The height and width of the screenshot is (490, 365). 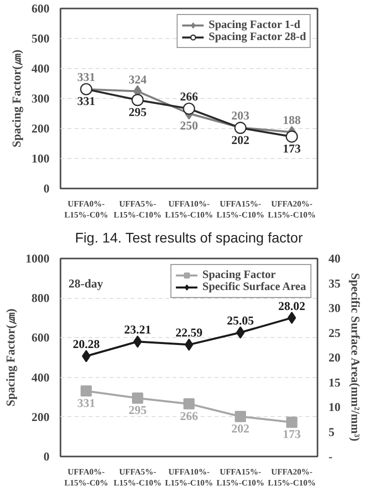 I want to click on y2-tick-label: 20, so click(x=334, y=357).